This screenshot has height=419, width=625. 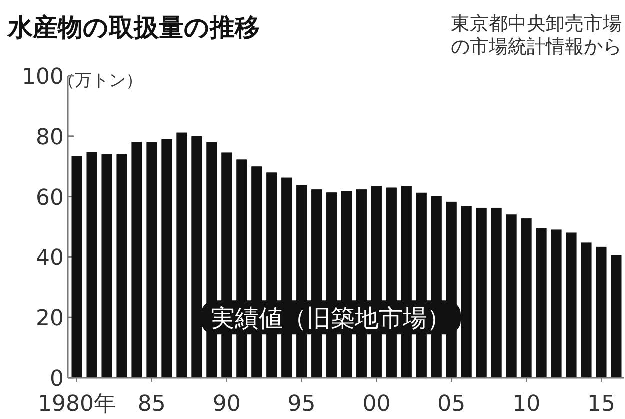 I want to click on x-tick-label: 15, so click(x=602, y=404).